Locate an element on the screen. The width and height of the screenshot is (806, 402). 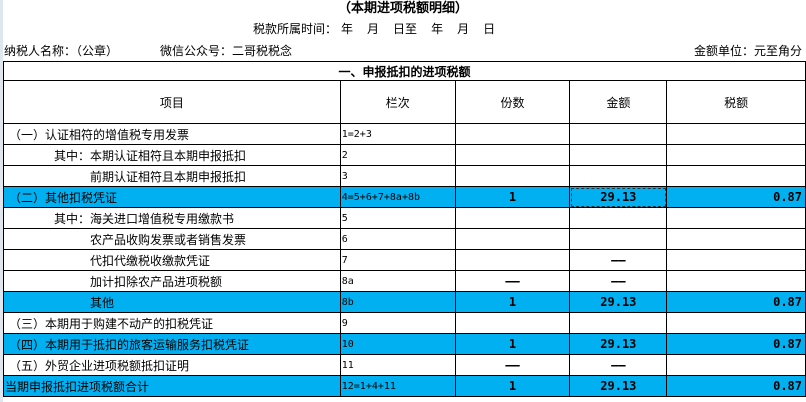
wechat-account: 微信公众号：二哥税税念 is located at coordinates (226, 51).